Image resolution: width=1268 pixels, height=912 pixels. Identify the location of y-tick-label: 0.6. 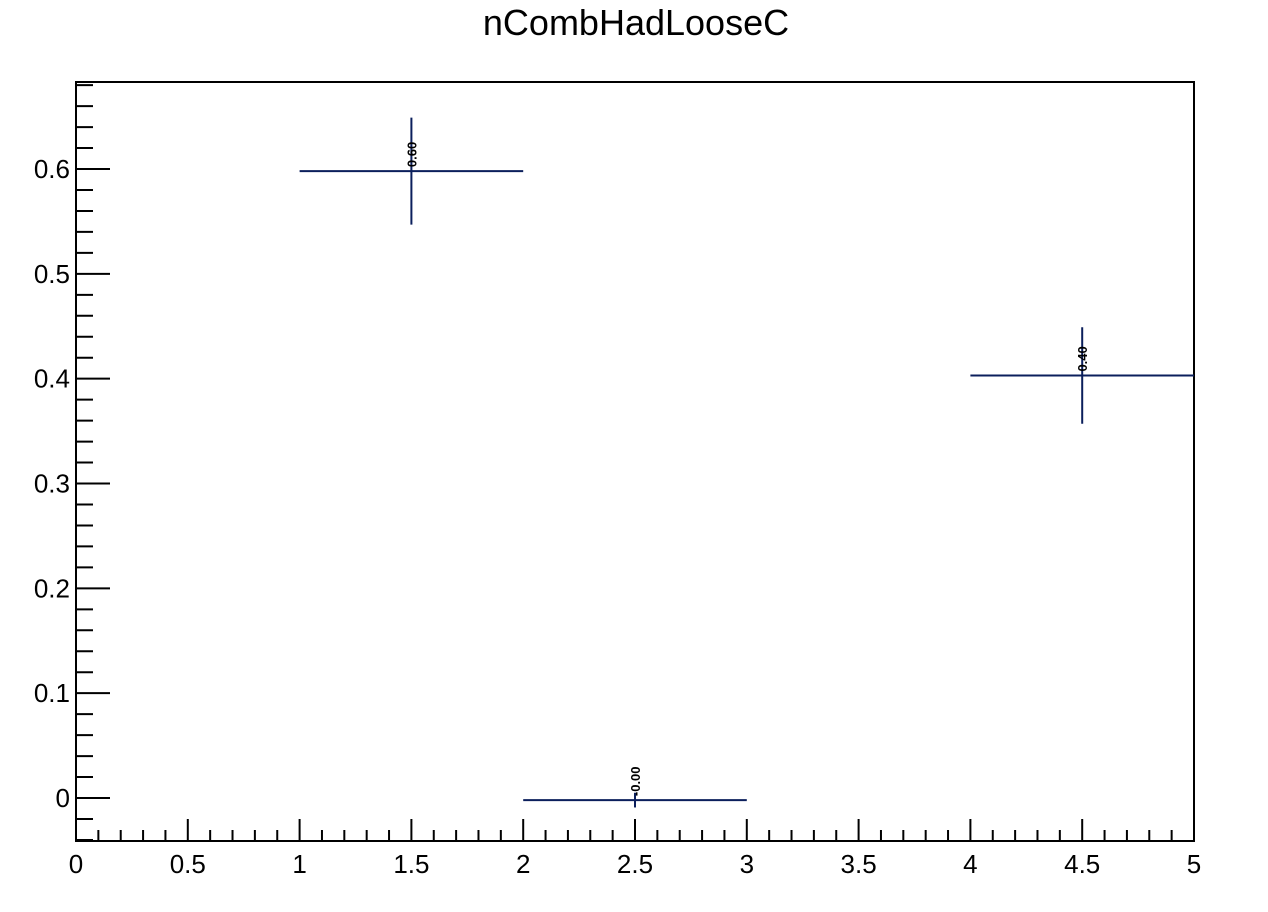
(52, 169).